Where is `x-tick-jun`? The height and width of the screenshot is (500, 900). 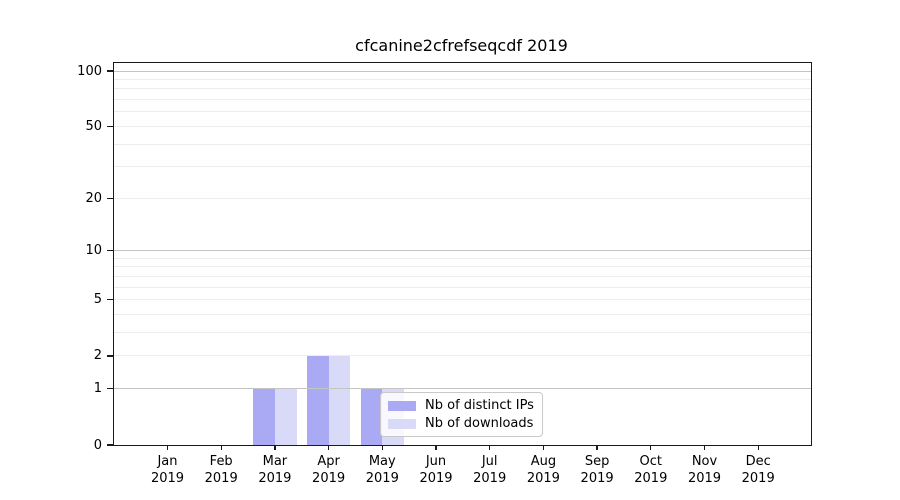 x-tick-jun is located at coordinates (436, 447).